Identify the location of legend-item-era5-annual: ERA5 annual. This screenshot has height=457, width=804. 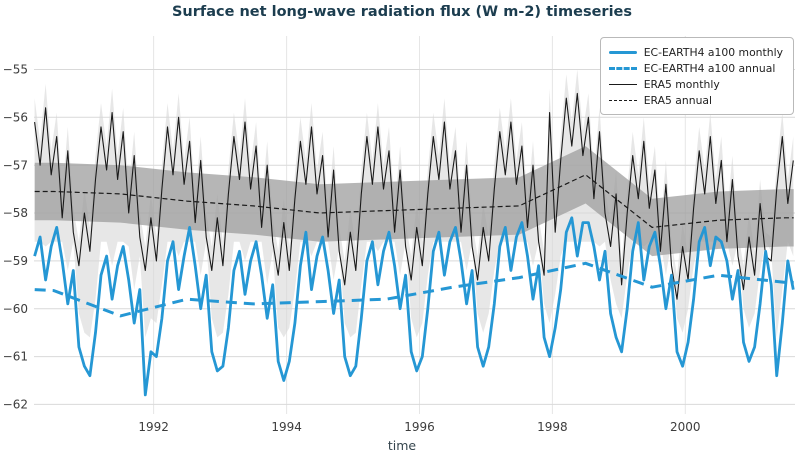
(695, 100).